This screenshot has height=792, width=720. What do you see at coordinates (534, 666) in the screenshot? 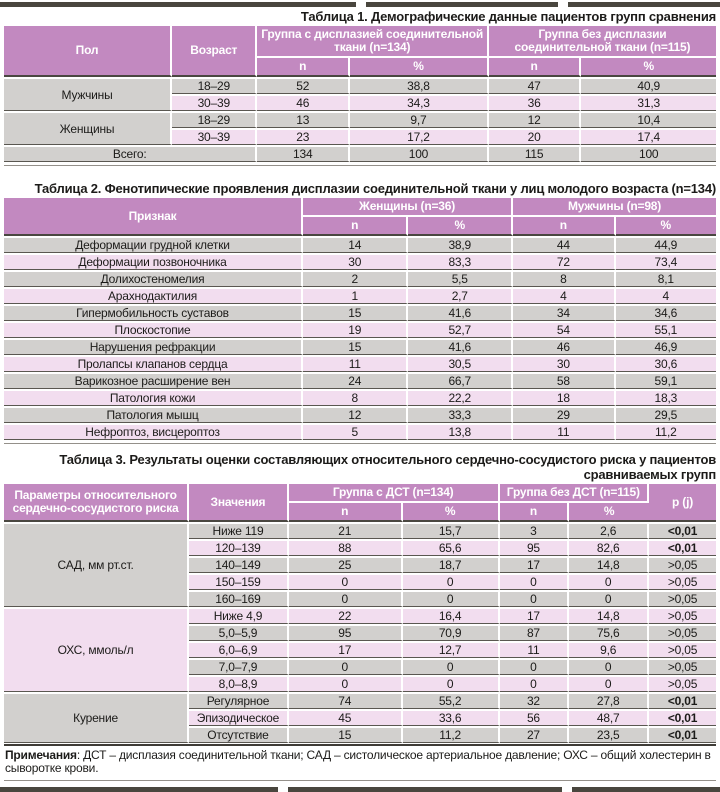
I see `cell-g2n: 0` at bounding box center [534, 666].